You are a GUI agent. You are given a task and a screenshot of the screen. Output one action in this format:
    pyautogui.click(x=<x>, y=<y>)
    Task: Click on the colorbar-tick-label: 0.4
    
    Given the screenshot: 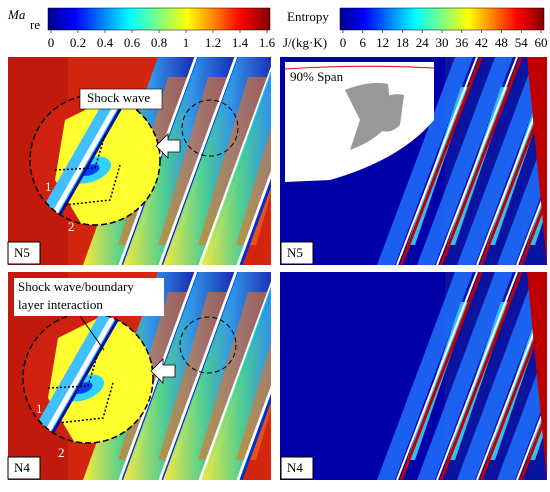 What is the action you would take?
    pyautogui.click(x=105, y=42)
    